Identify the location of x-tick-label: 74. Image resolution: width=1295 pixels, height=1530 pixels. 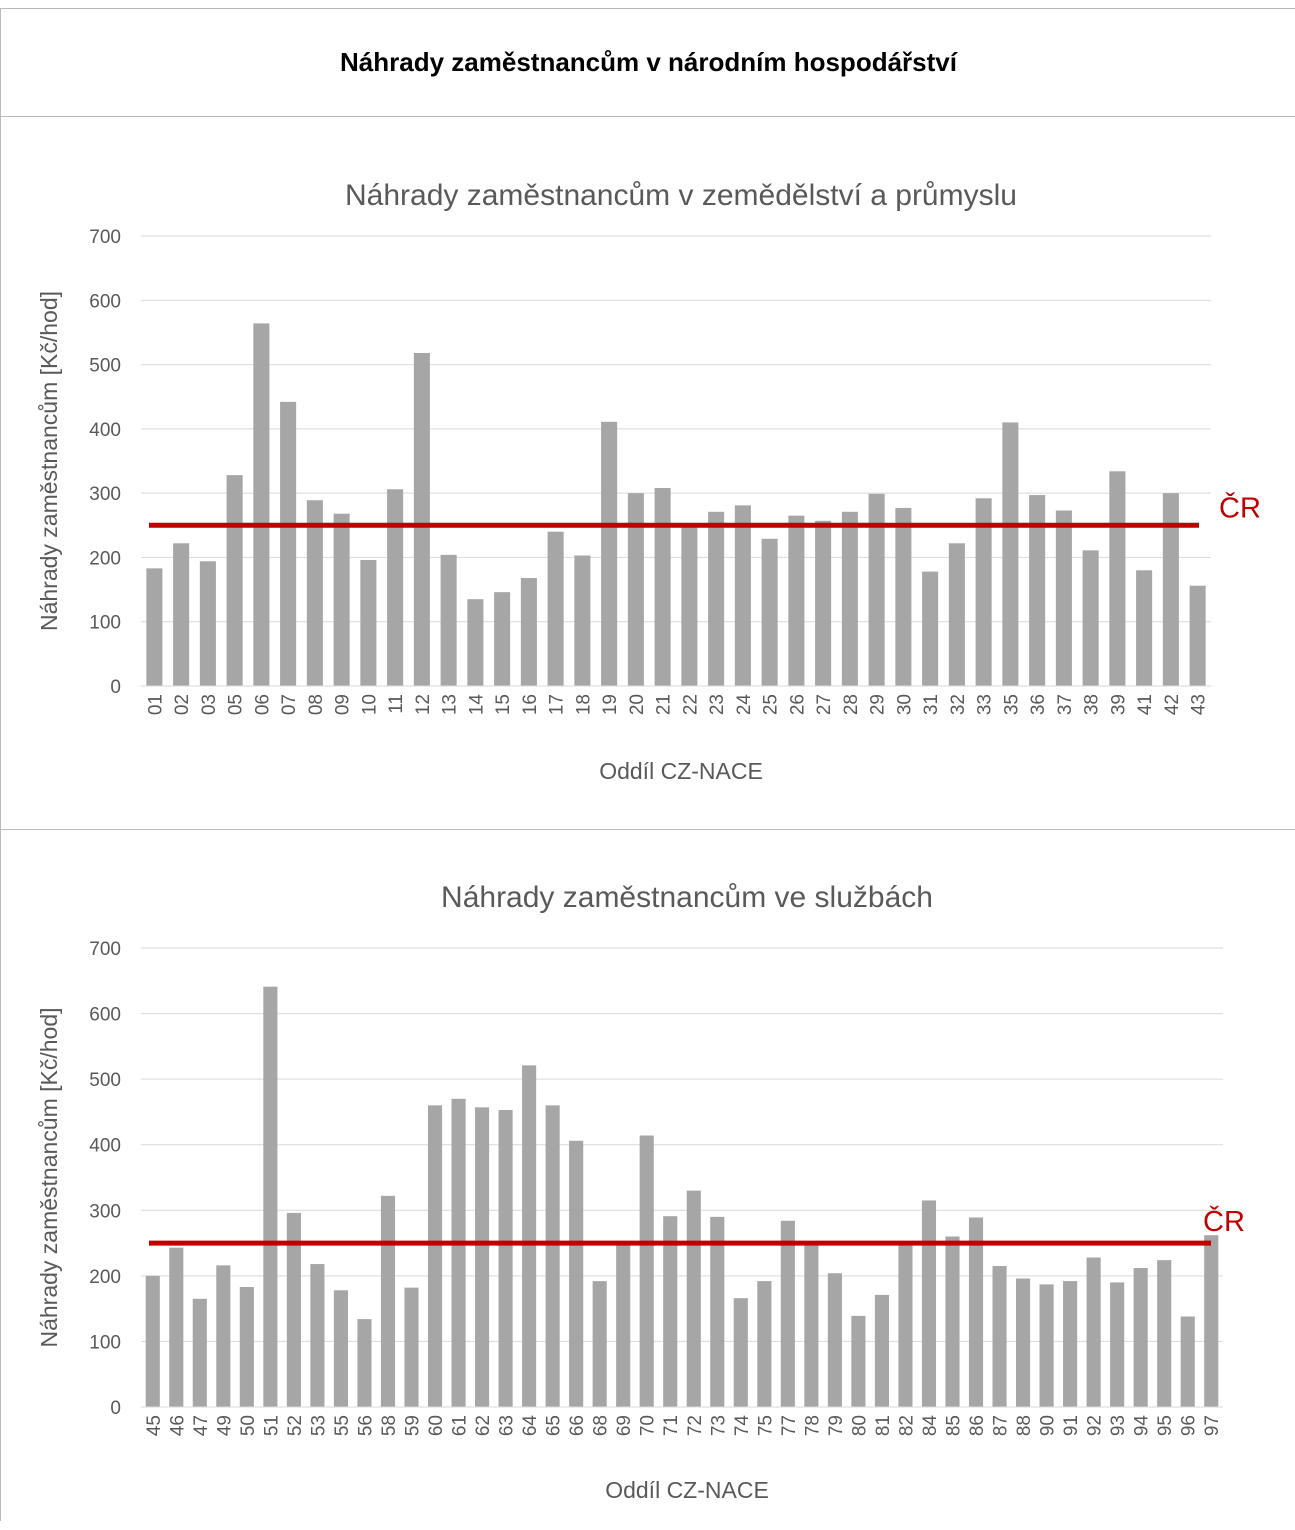
(742, 1426).